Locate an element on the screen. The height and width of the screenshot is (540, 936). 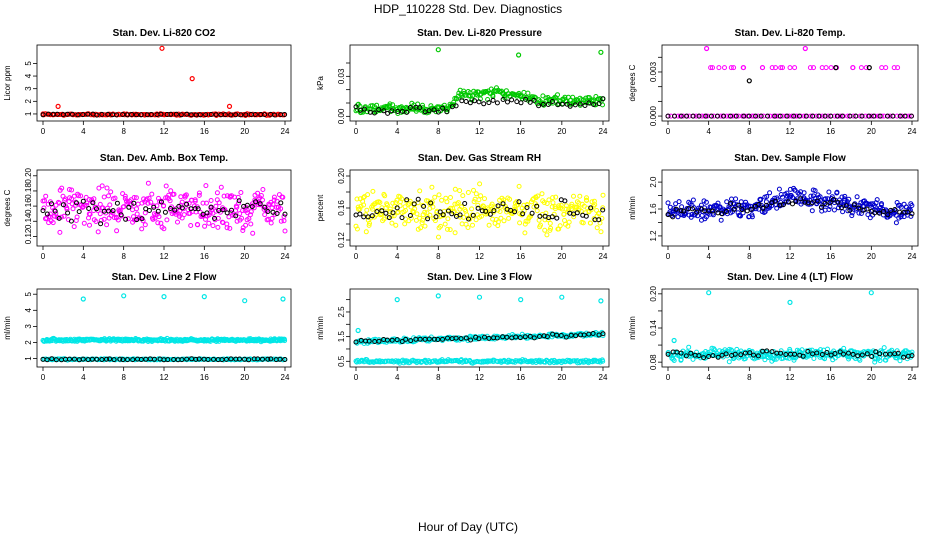
x-tick-label: 12 is located at coordinates (479, 131).